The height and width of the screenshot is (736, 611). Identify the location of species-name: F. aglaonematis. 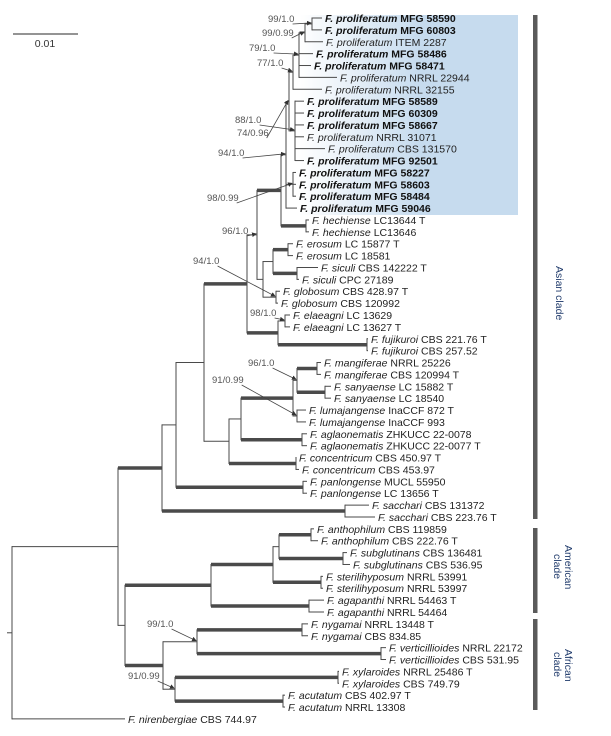
(347, 435).